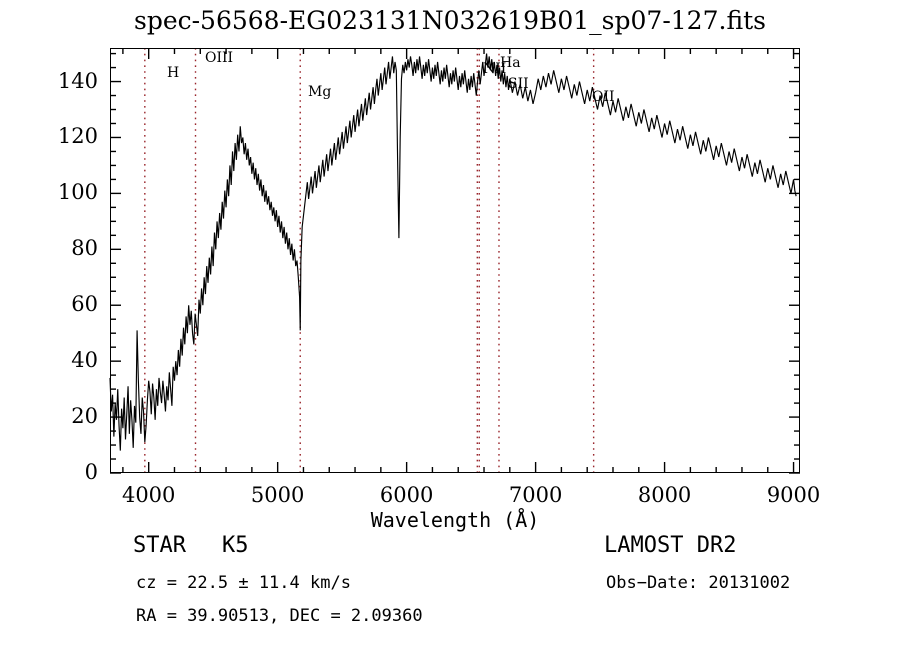 This screenshot has width=900, height=650. Describe the element at coordinates (84, 360) in the screenshot. I see `y-tick-label: 40` at that location.